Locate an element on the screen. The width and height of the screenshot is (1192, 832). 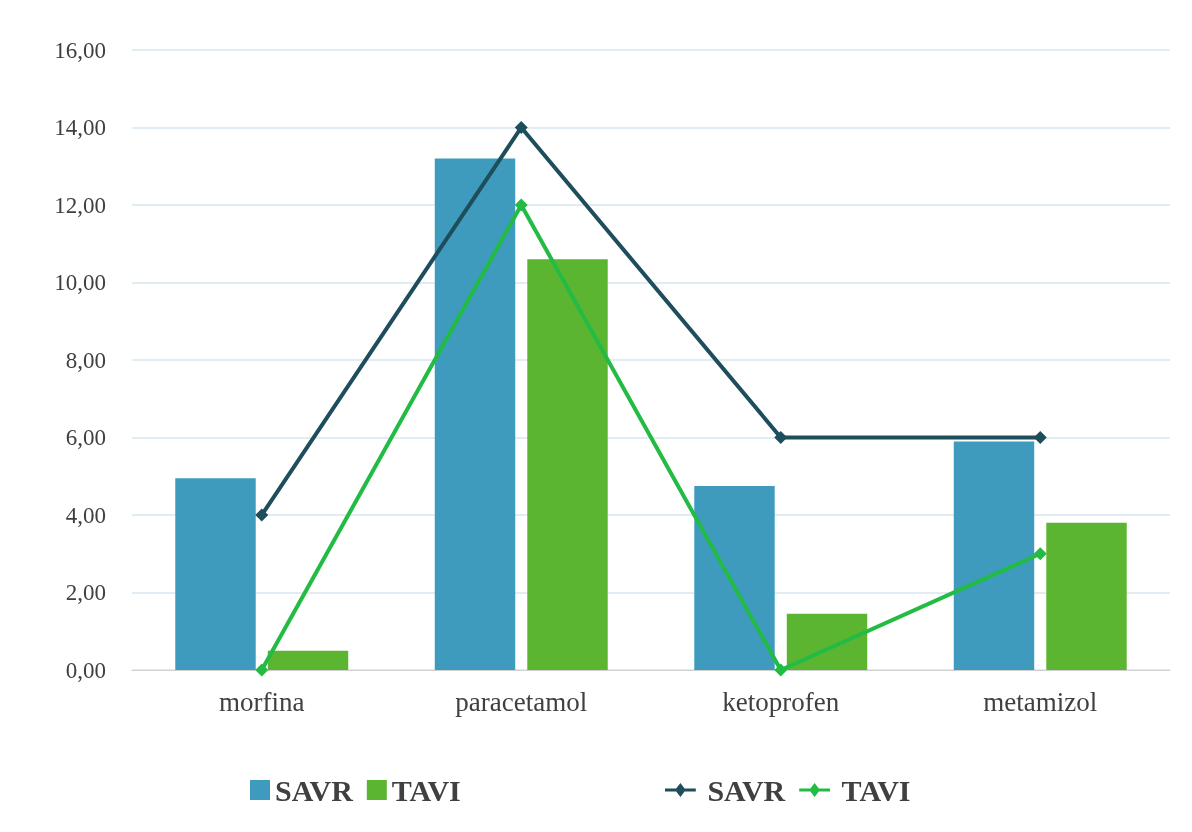
y-tick-label: 12,00 is located at coordinates (80, 205).